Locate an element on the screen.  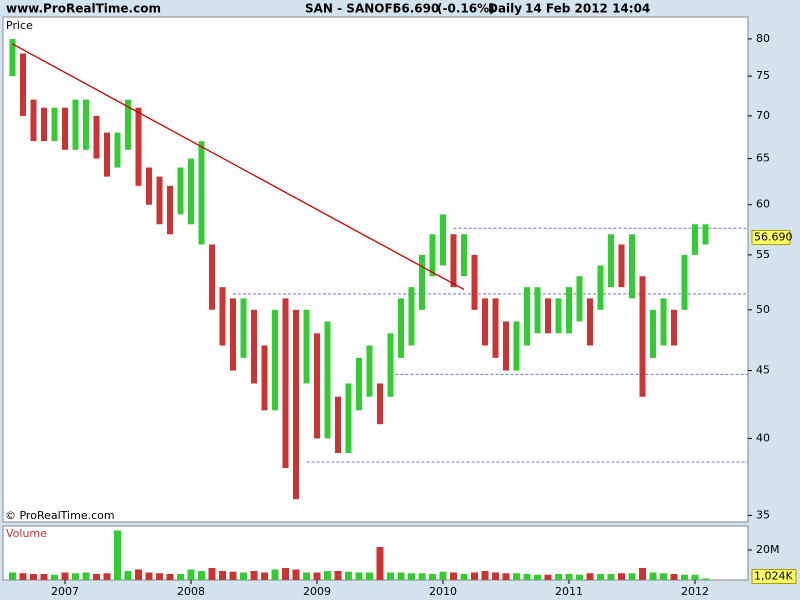
x-tick-label: 2009 is located at coordinates (317, 591).